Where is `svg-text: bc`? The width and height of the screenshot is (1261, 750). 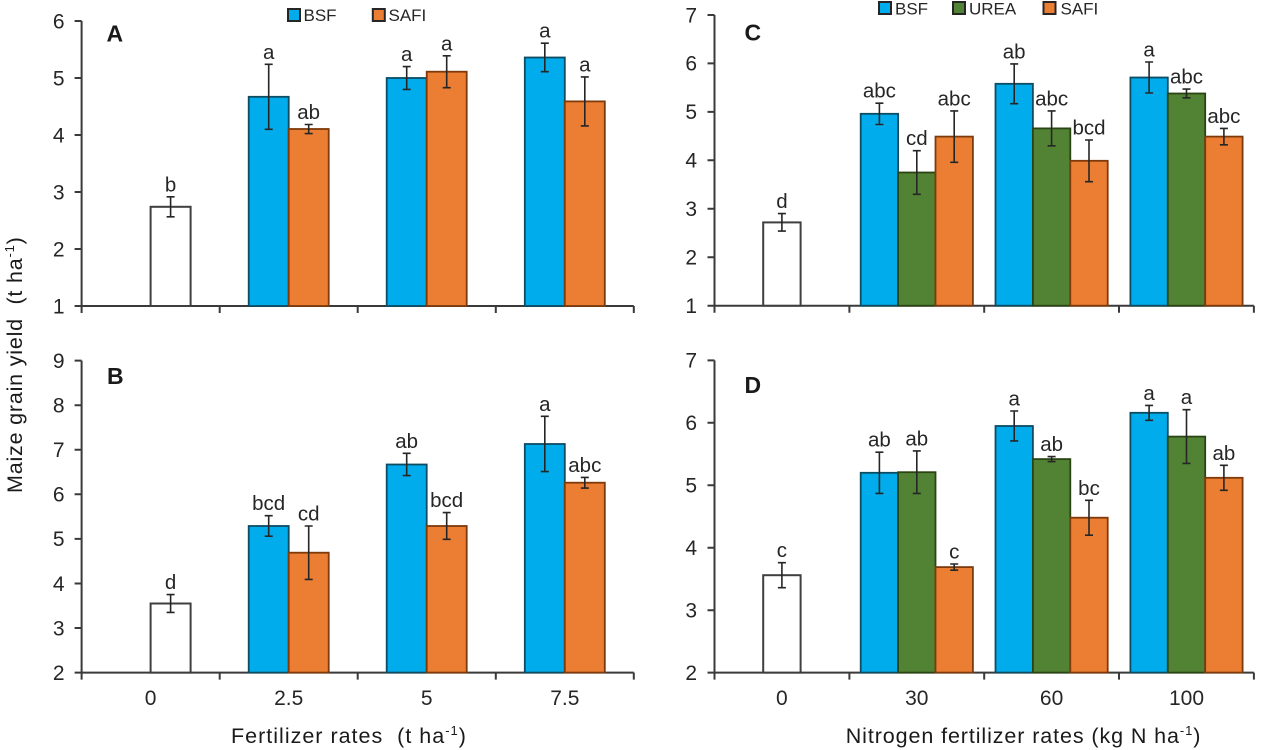 svg-text: bc is located at coordinates (1089, 488).